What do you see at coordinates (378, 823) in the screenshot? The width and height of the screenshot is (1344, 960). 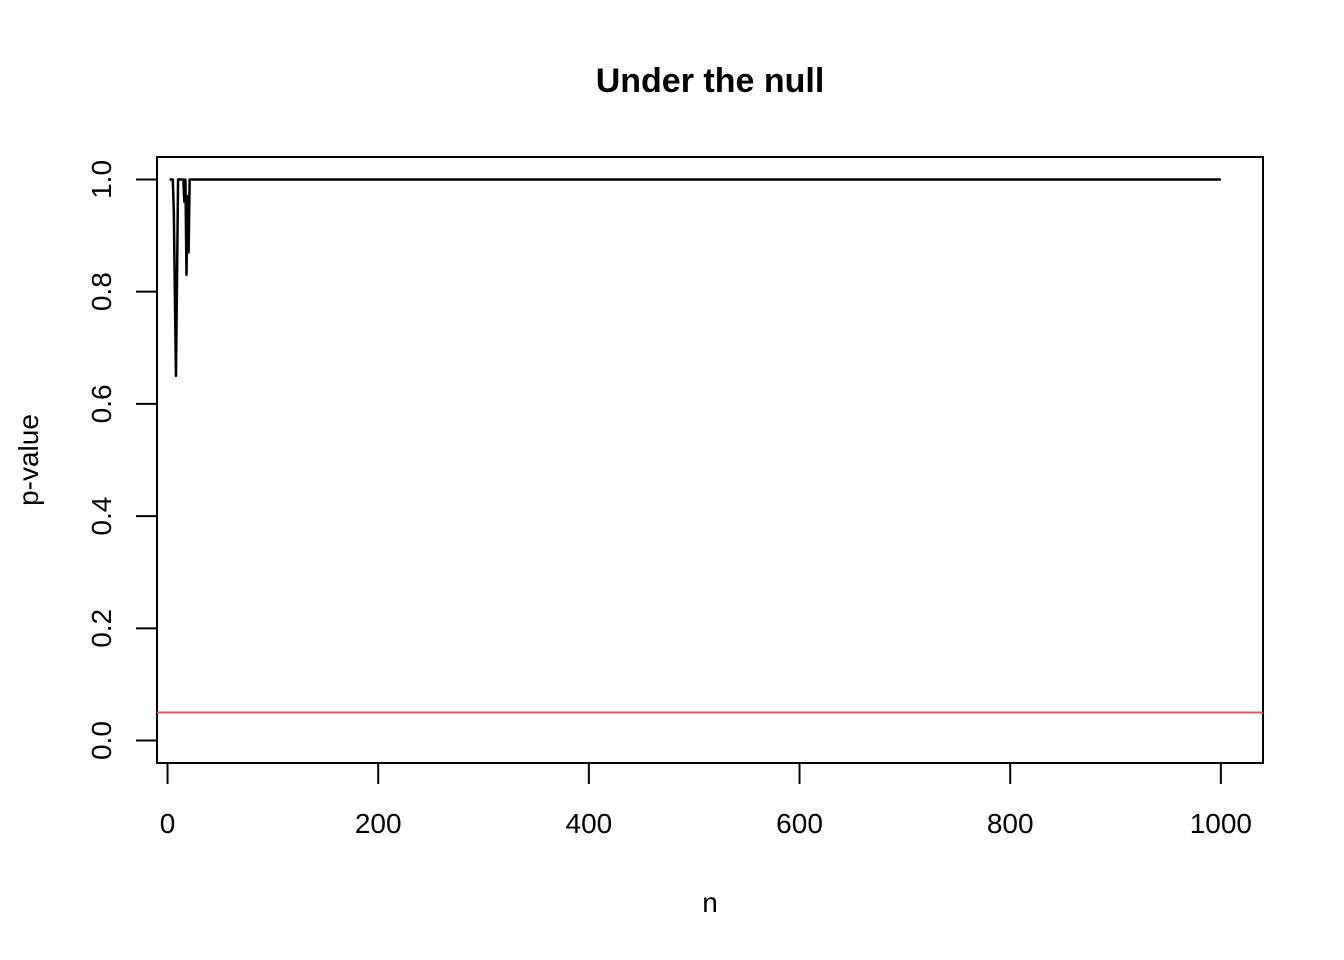 I see `x-tick-label: 200` at bounding box center [378, 823].